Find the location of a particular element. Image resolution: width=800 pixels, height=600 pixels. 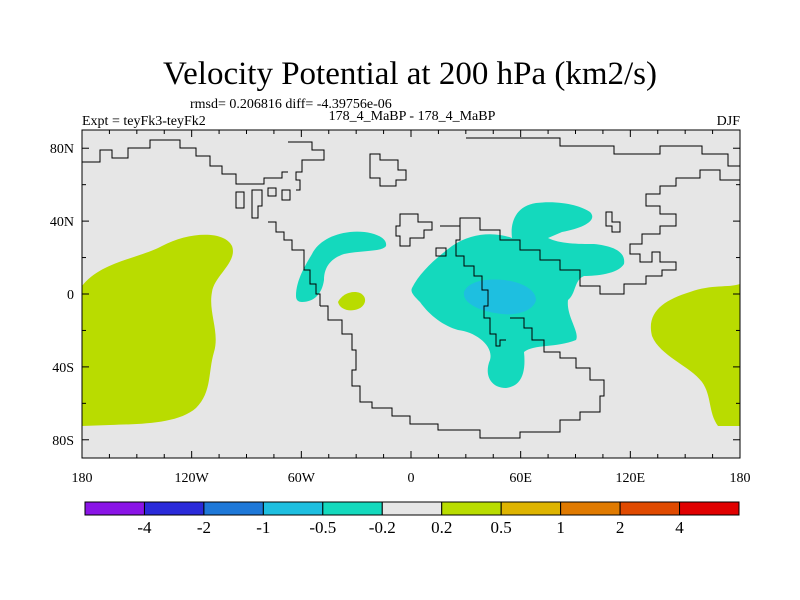

y-tick-label: 40N is located at coordinates (62, 222).